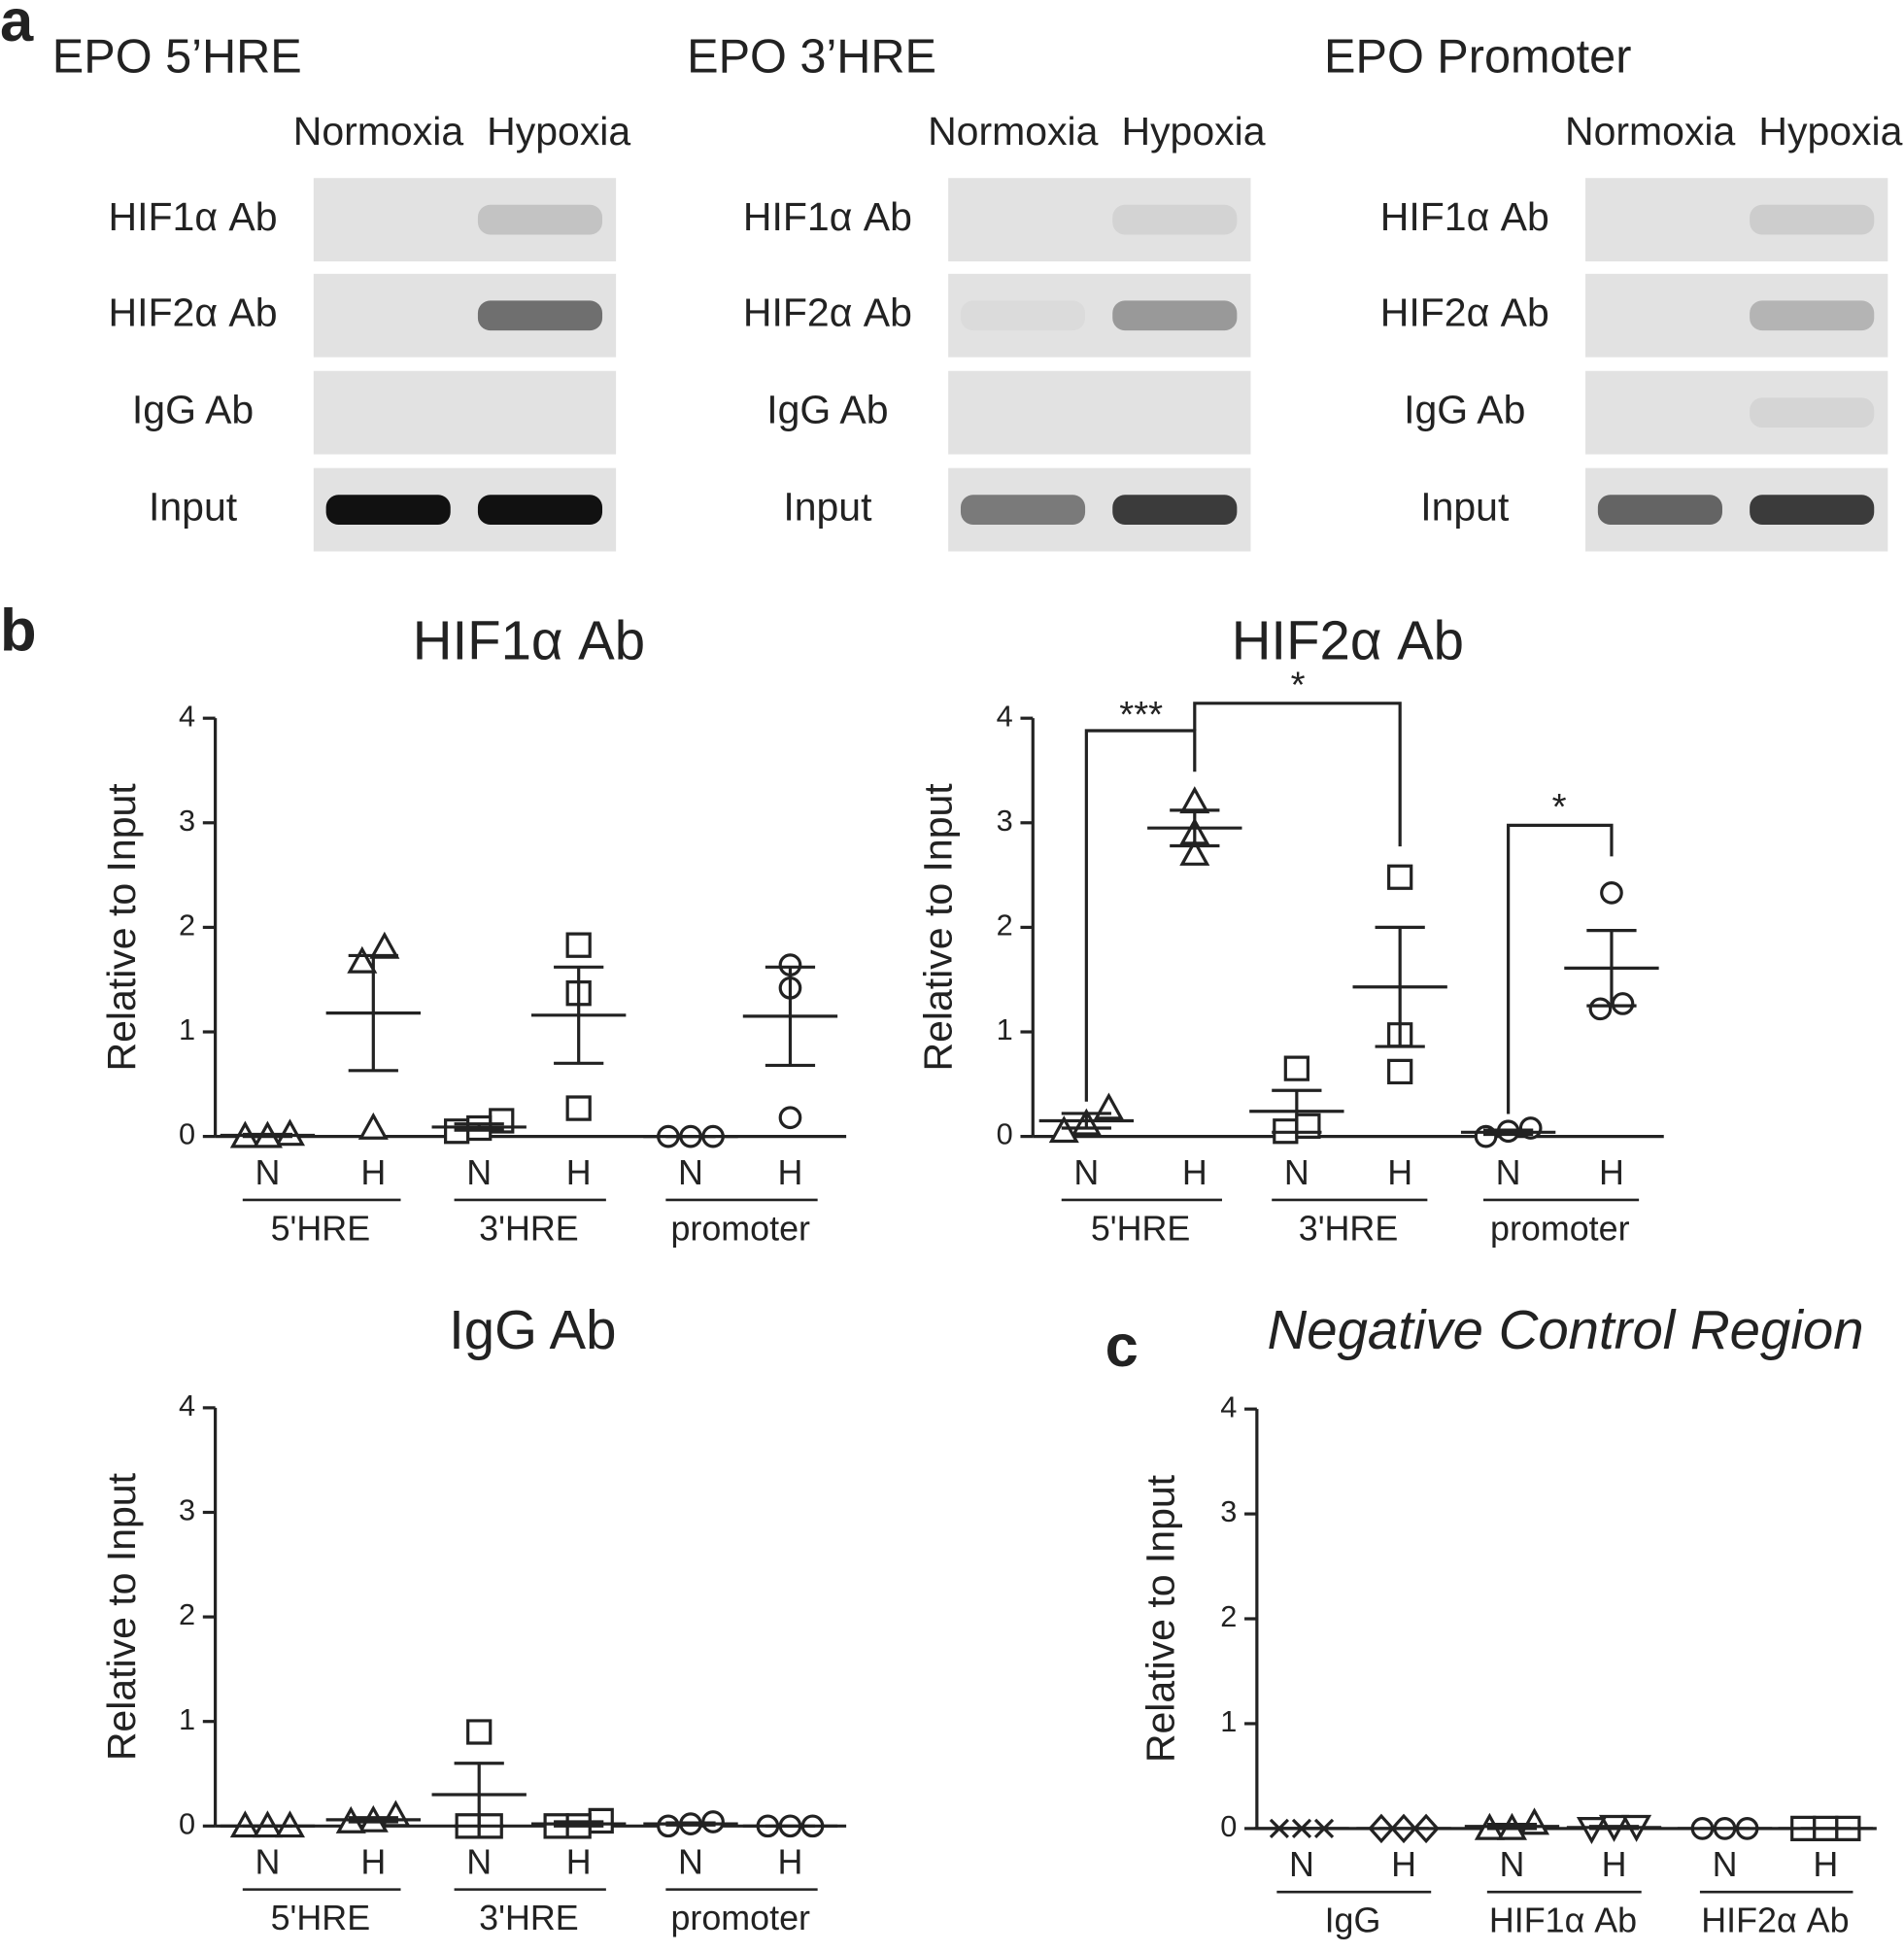 The image size is (1904, 1953). What do you see at coordinates (1775, 1921) in the screenshot?
I see `group-label: HIF2α Ab` at bounding box center [1775, 1921].